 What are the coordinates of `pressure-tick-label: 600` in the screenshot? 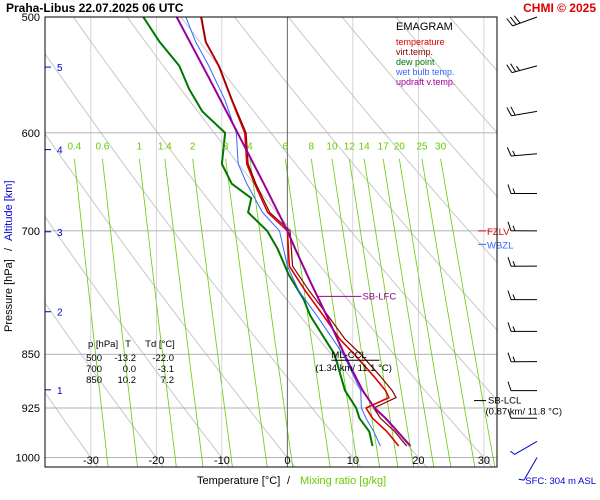 It's located at (31, 134).